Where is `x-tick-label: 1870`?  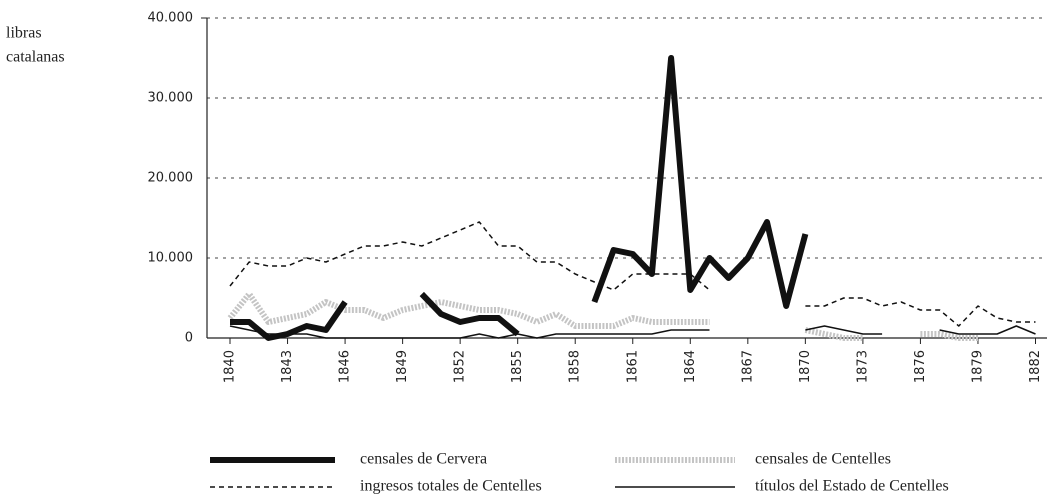 x-tick-label: 1870 is located at coordinates (805, 366).